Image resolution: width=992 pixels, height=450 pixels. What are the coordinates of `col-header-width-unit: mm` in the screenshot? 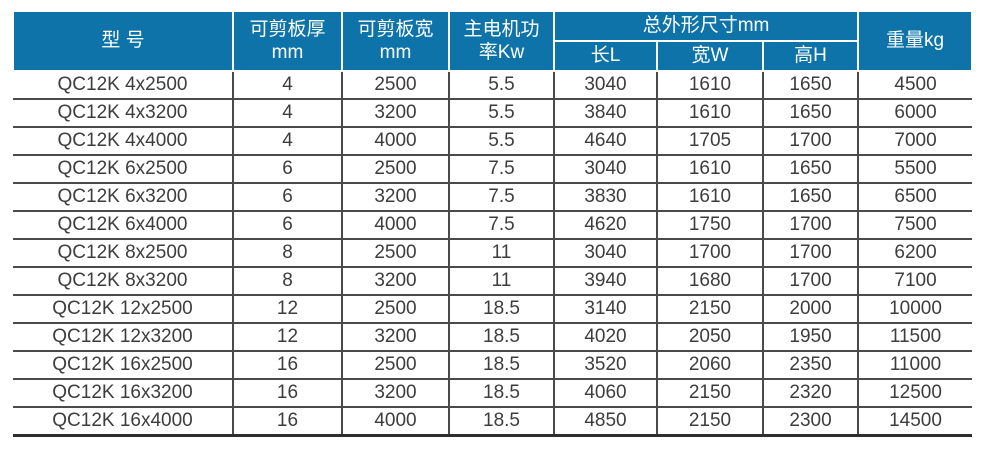 It's located at (395, 52).